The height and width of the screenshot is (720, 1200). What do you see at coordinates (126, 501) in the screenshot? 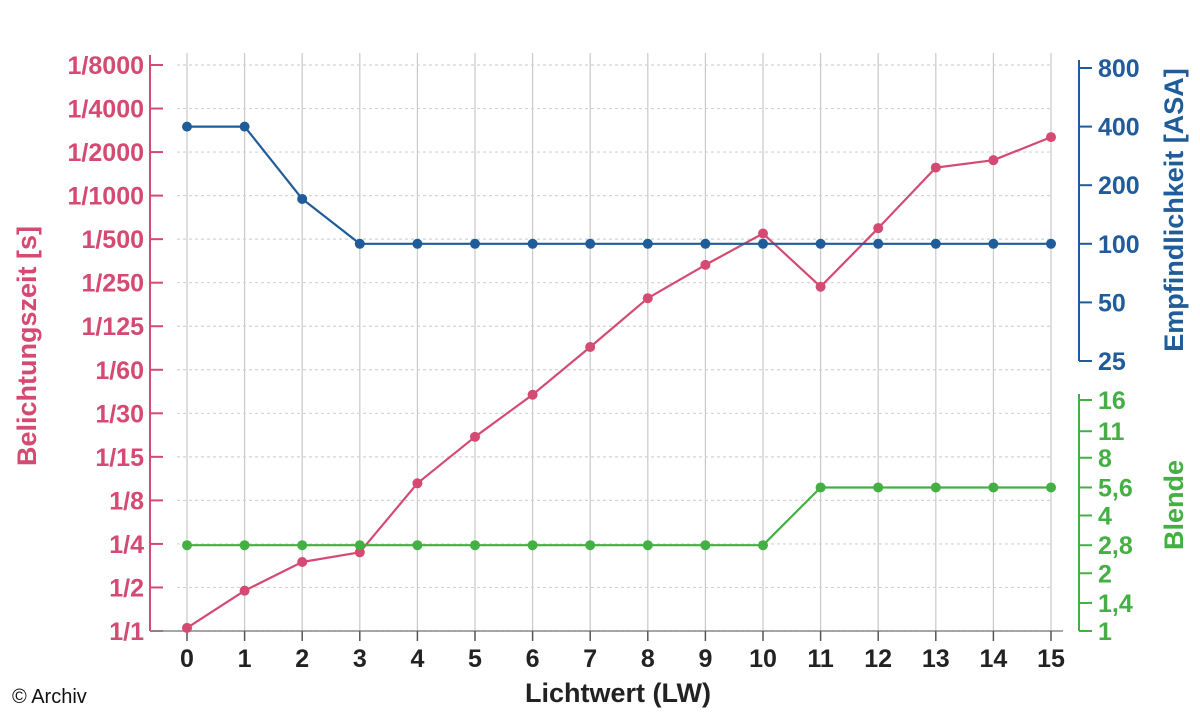
I see `left-tick-label: 1/8` at bounding box center [126, 501].